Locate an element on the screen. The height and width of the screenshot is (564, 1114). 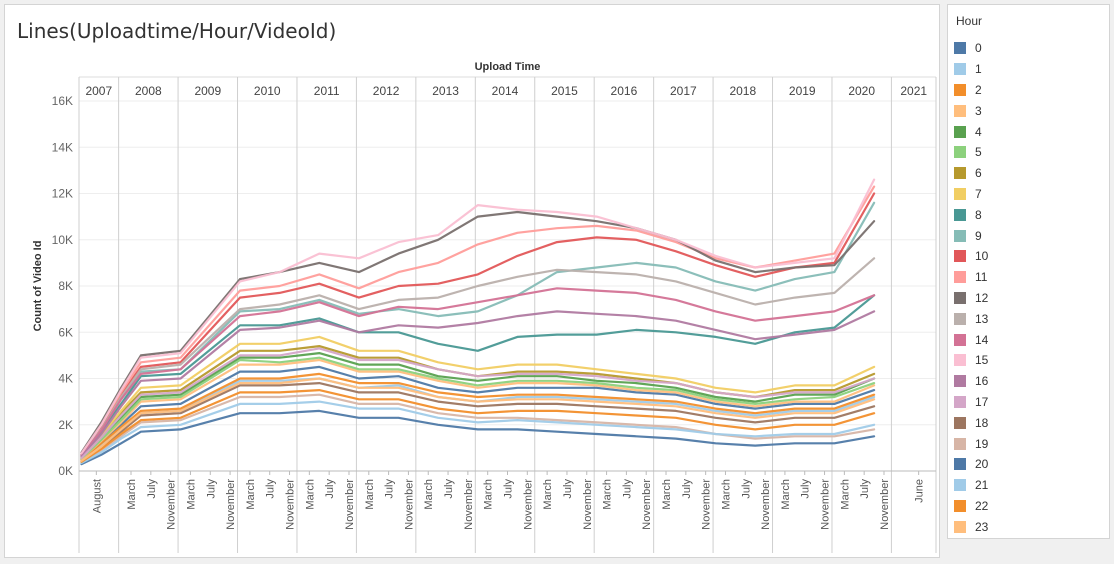
y-tick-label: 12K is located at coordinates (62, 194).